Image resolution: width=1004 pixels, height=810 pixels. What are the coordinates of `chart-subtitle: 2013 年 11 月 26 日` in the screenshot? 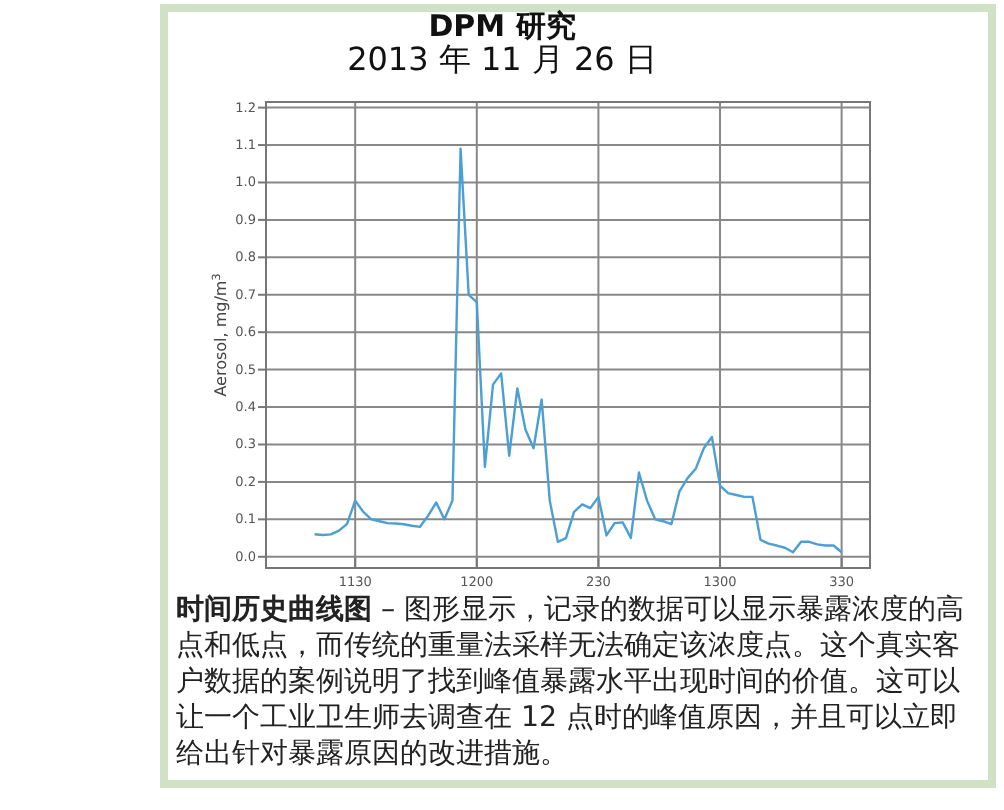 It's located at (502, 61).